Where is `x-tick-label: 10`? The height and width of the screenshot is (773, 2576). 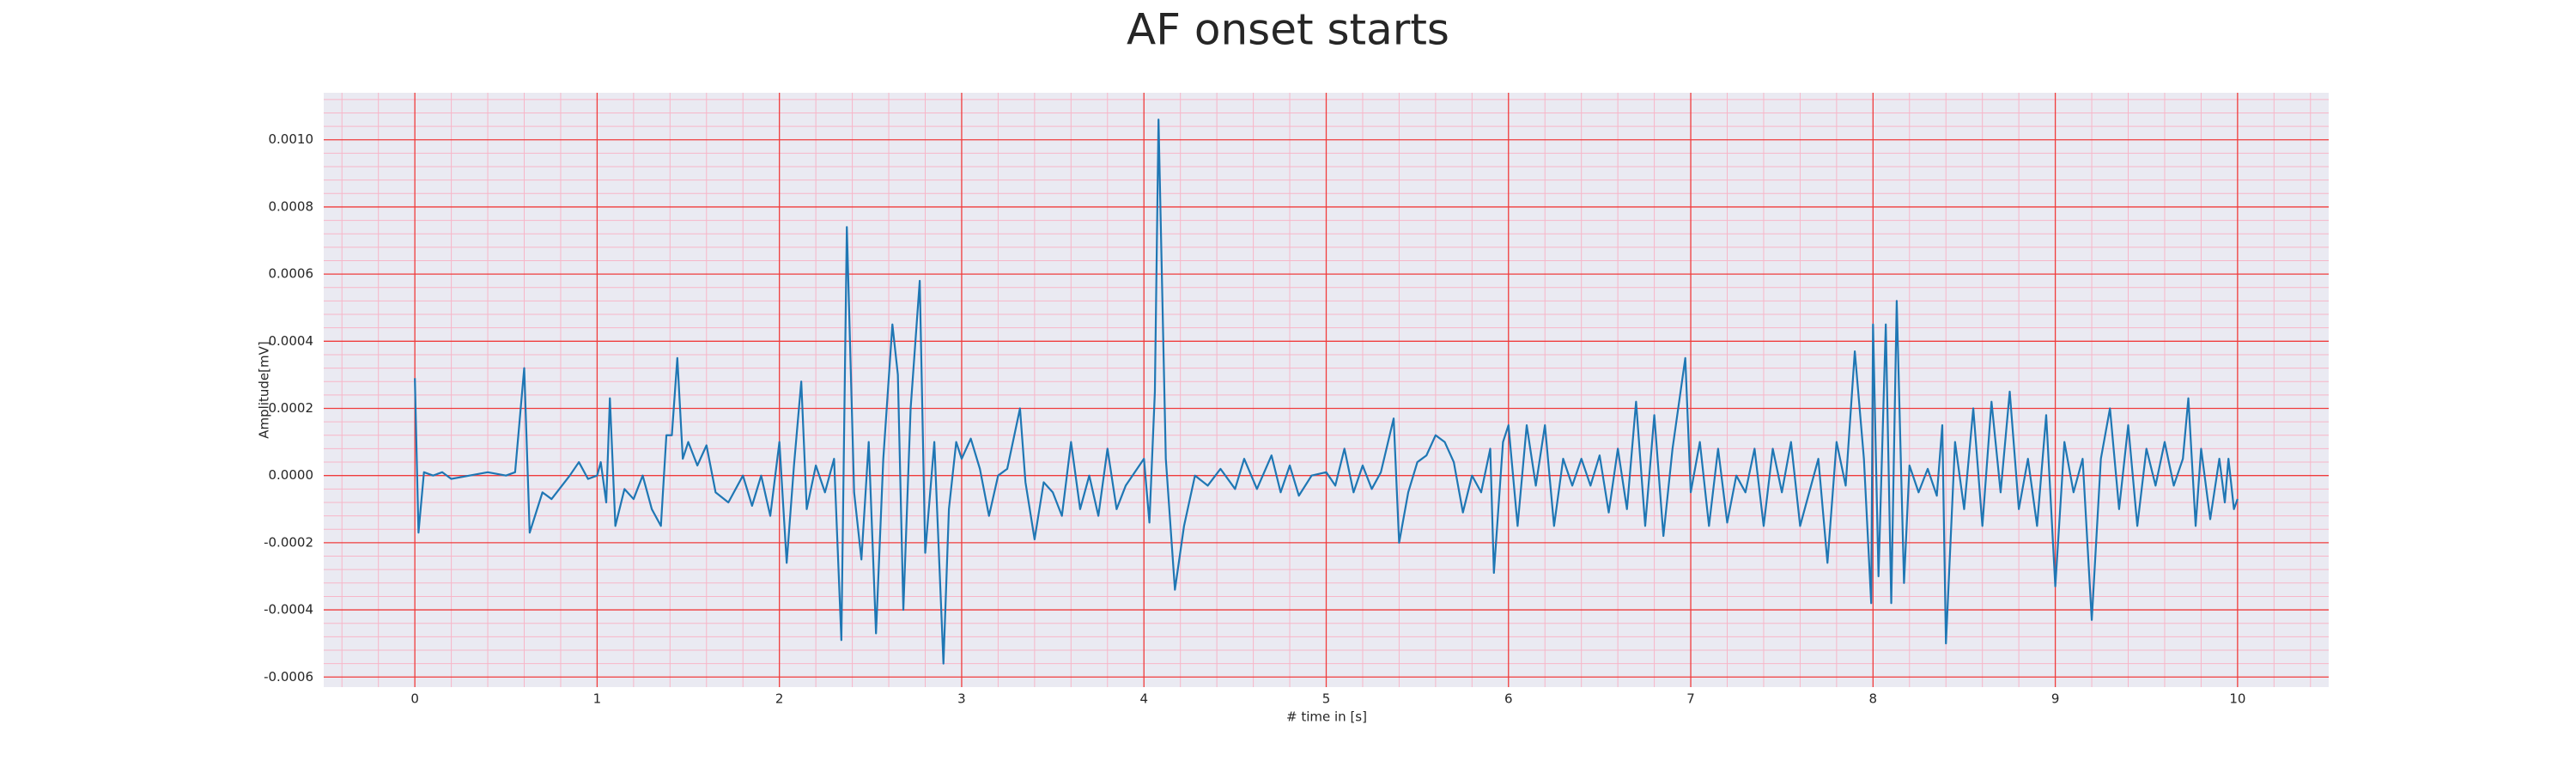 x-tick-label: 10 is located at coordinates (2237, 699).